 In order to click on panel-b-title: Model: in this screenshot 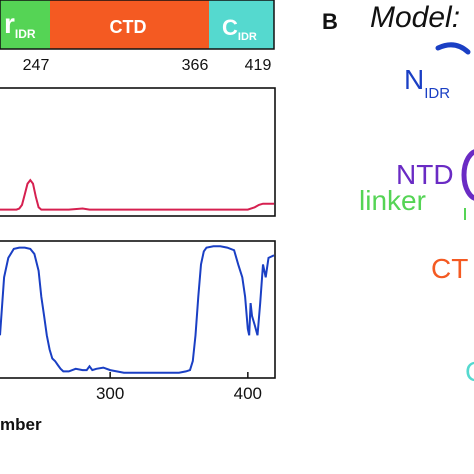, I will do `click(415, 17)`.